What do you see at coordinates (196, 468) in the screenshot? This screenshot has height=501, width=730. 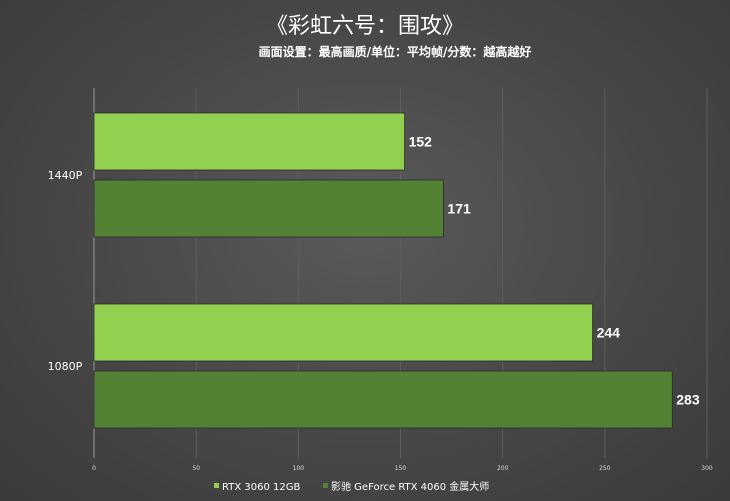 I see `x-tick-label: 50` at bounding box center [196, 468].